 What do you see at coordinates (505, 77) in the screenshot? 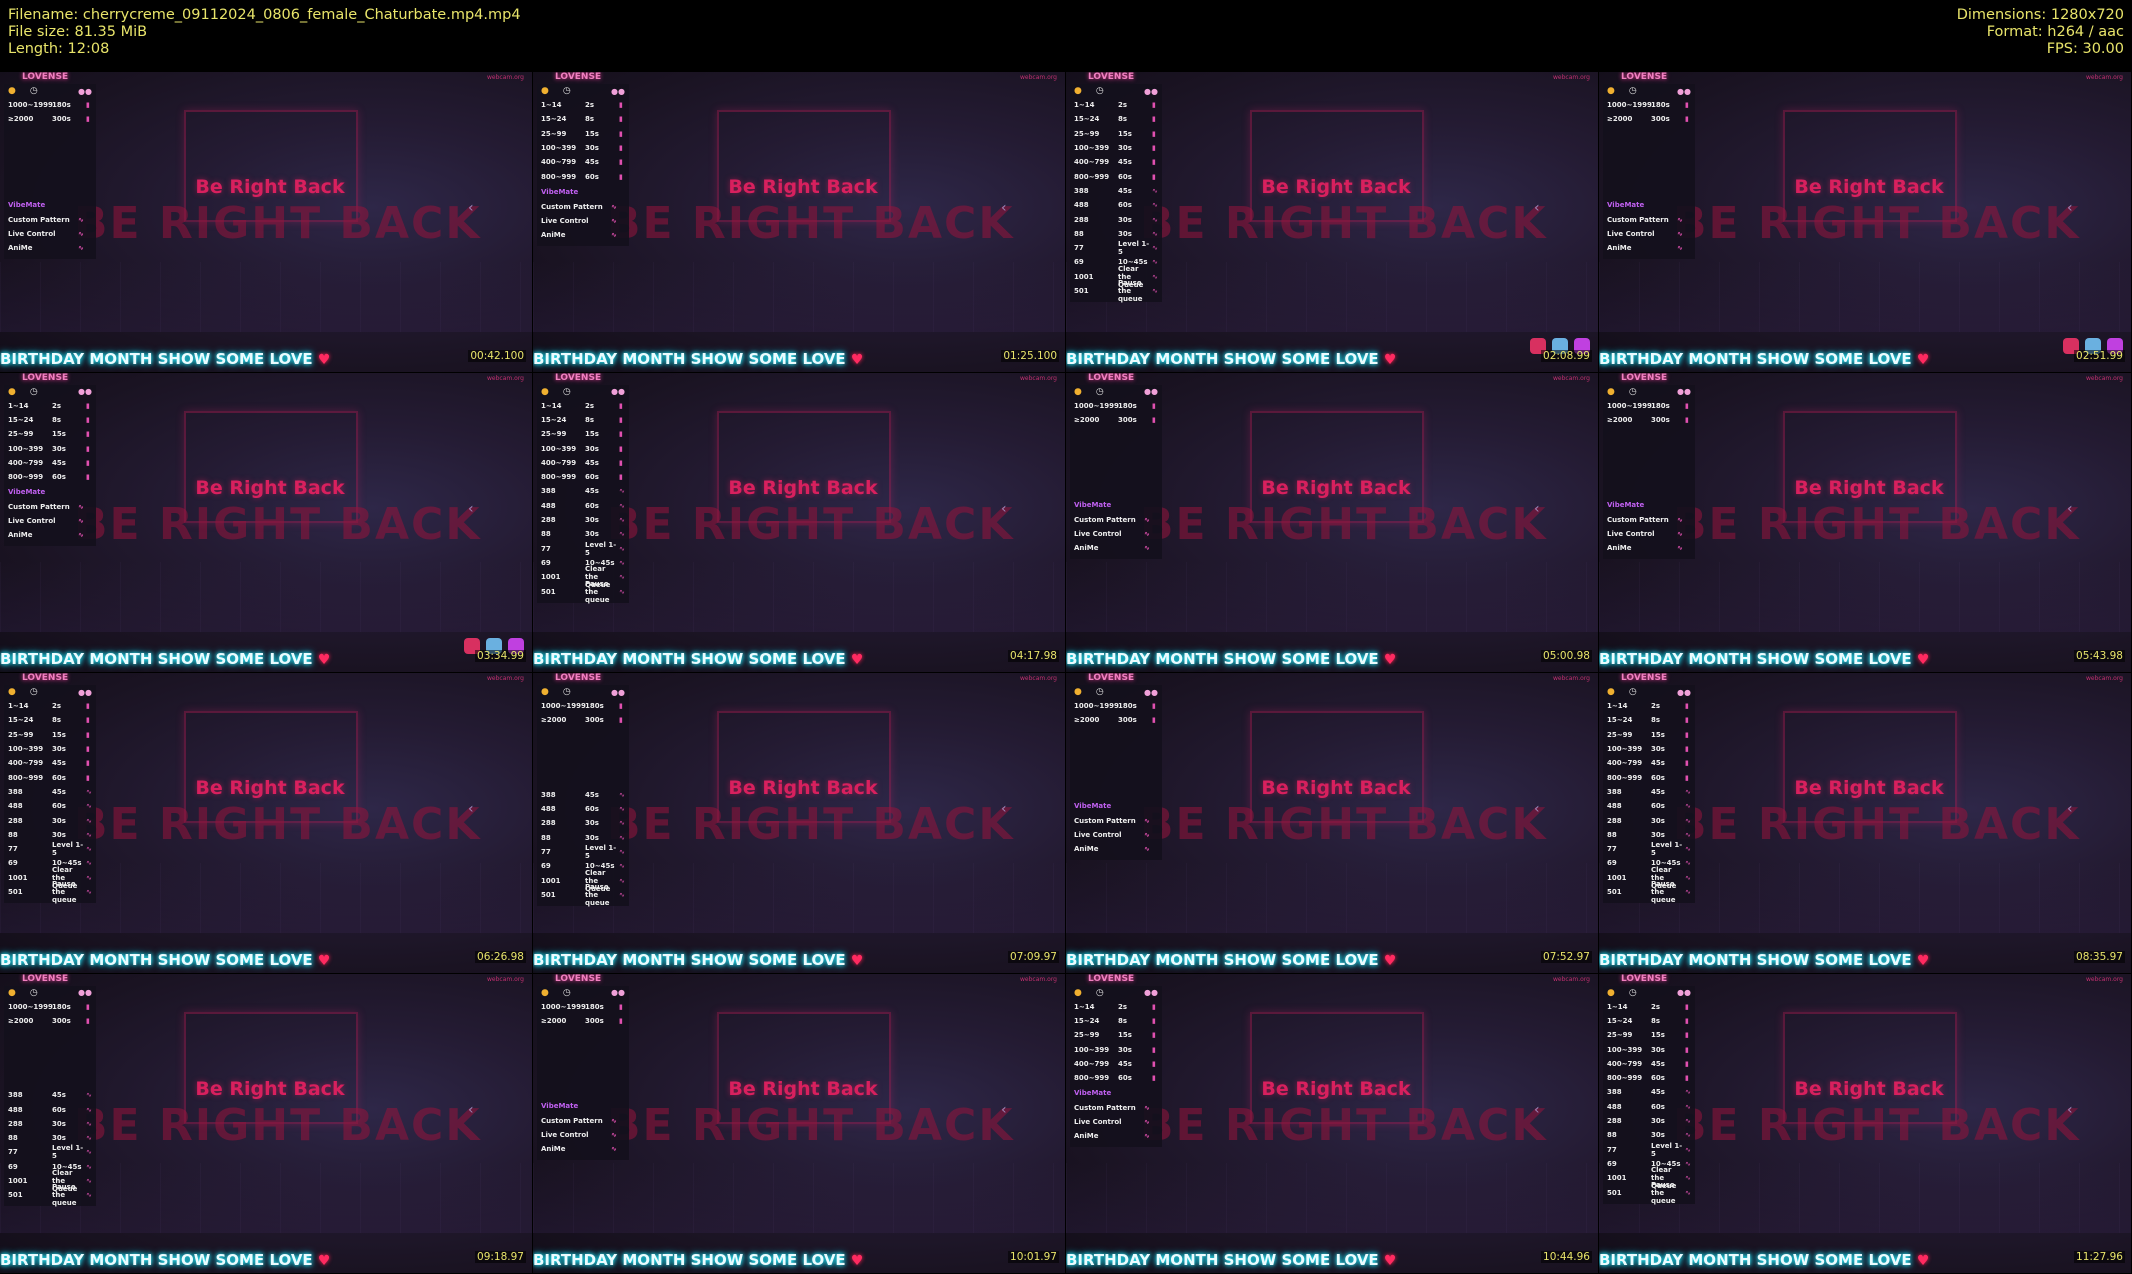
I see `overlay-url: webcam.org` at bounding box center [505, 77].